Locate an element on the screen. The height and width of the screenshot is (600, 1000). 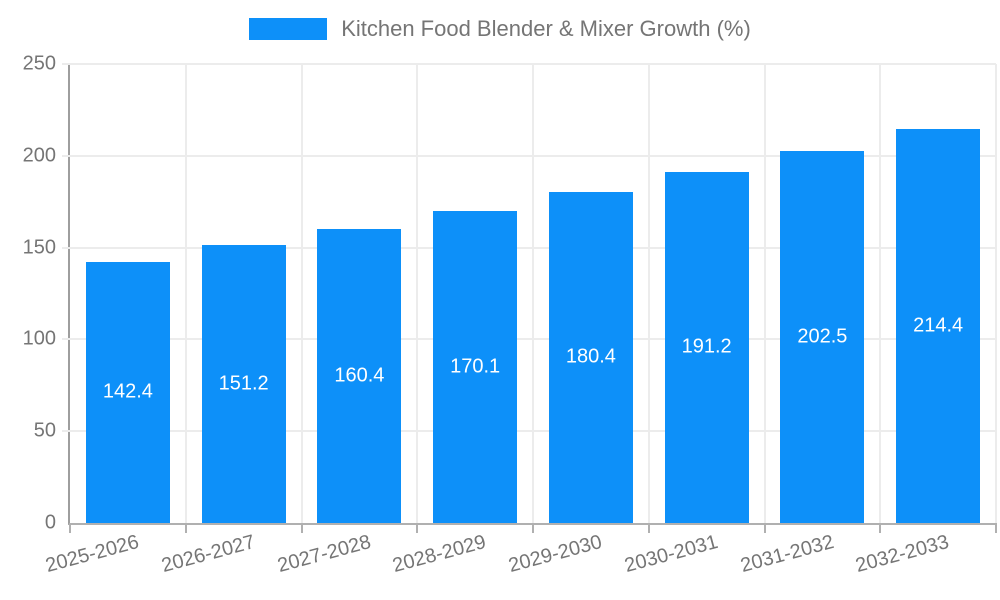
bar: 202.5 is located at coordinates (822, 337).